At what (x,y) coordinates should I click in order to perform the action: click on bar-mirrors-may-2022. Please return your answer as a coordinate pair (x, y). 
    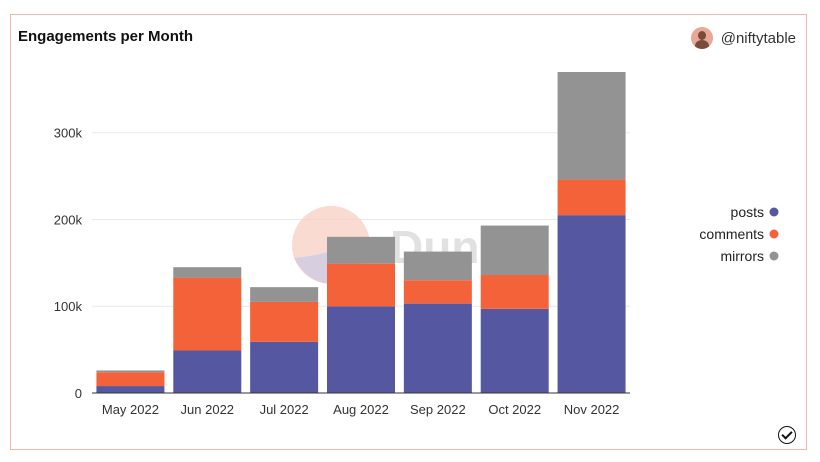
    Looking at the image, I should click on (130, 371).